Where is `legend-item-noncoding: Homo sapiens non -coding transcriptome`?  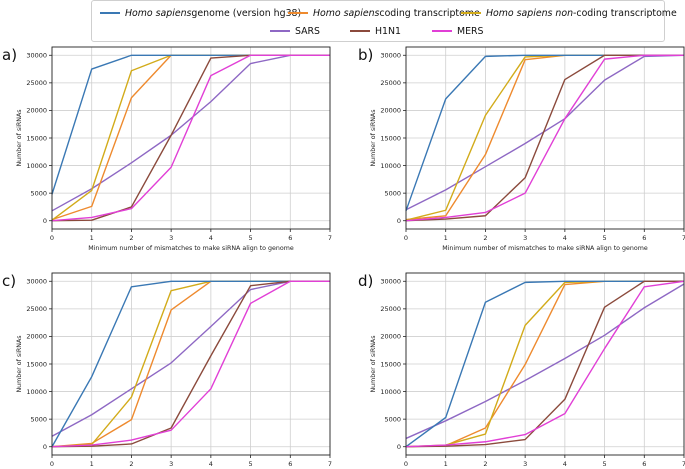
legend-item-noncoding: Homo sapiens non -coding transcriptome is located at coordinates (569, 13).